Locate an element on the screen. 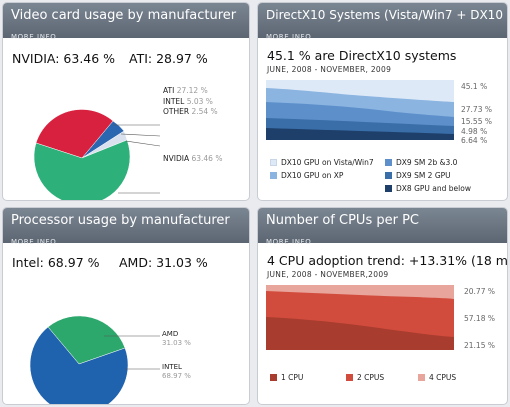 The image size is (510, 407). pie-slice-ati is located at coordinates (74, 134).